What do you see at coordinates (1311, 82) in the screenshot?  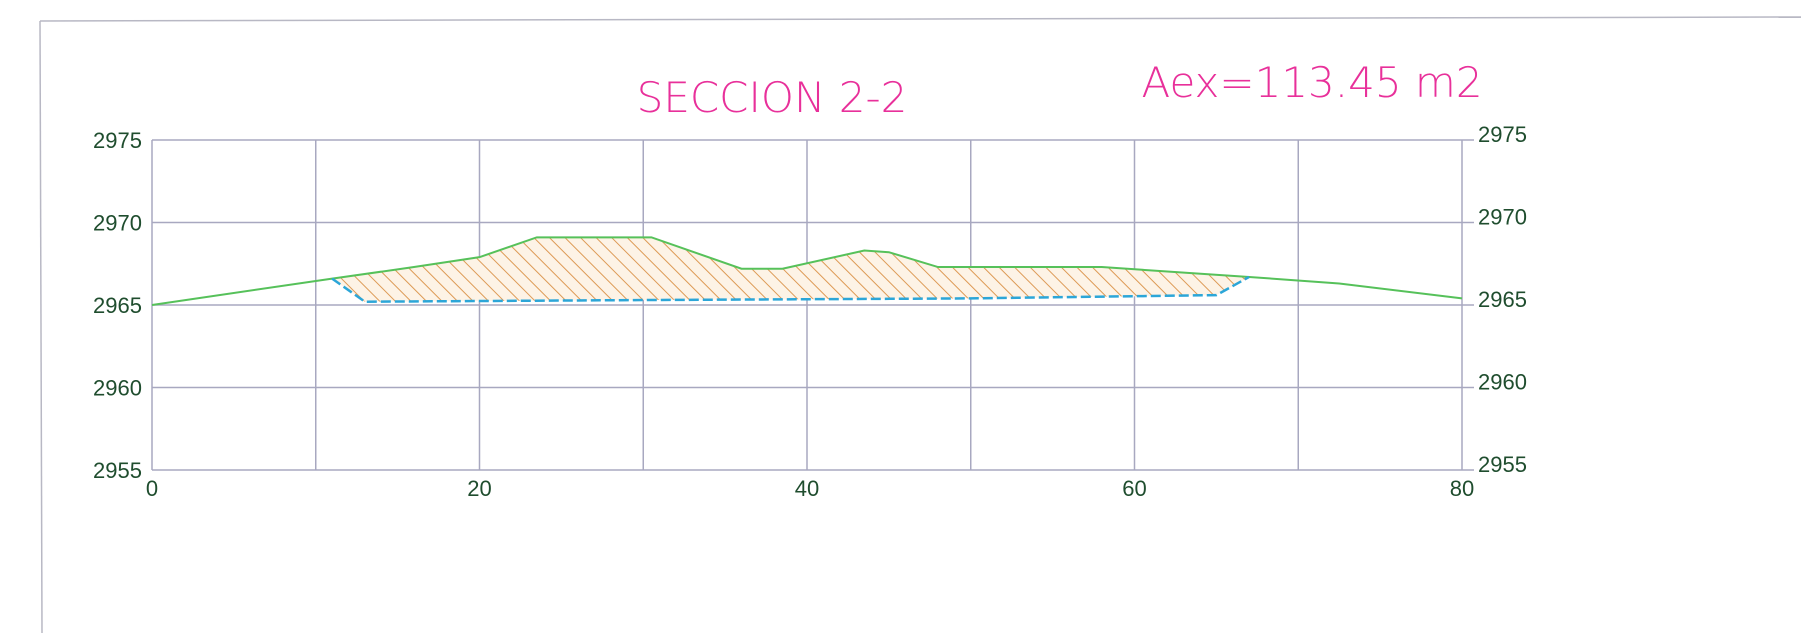 I see `area-annotation: Aex=113.45 m2` at bounding box center [1311, 82].